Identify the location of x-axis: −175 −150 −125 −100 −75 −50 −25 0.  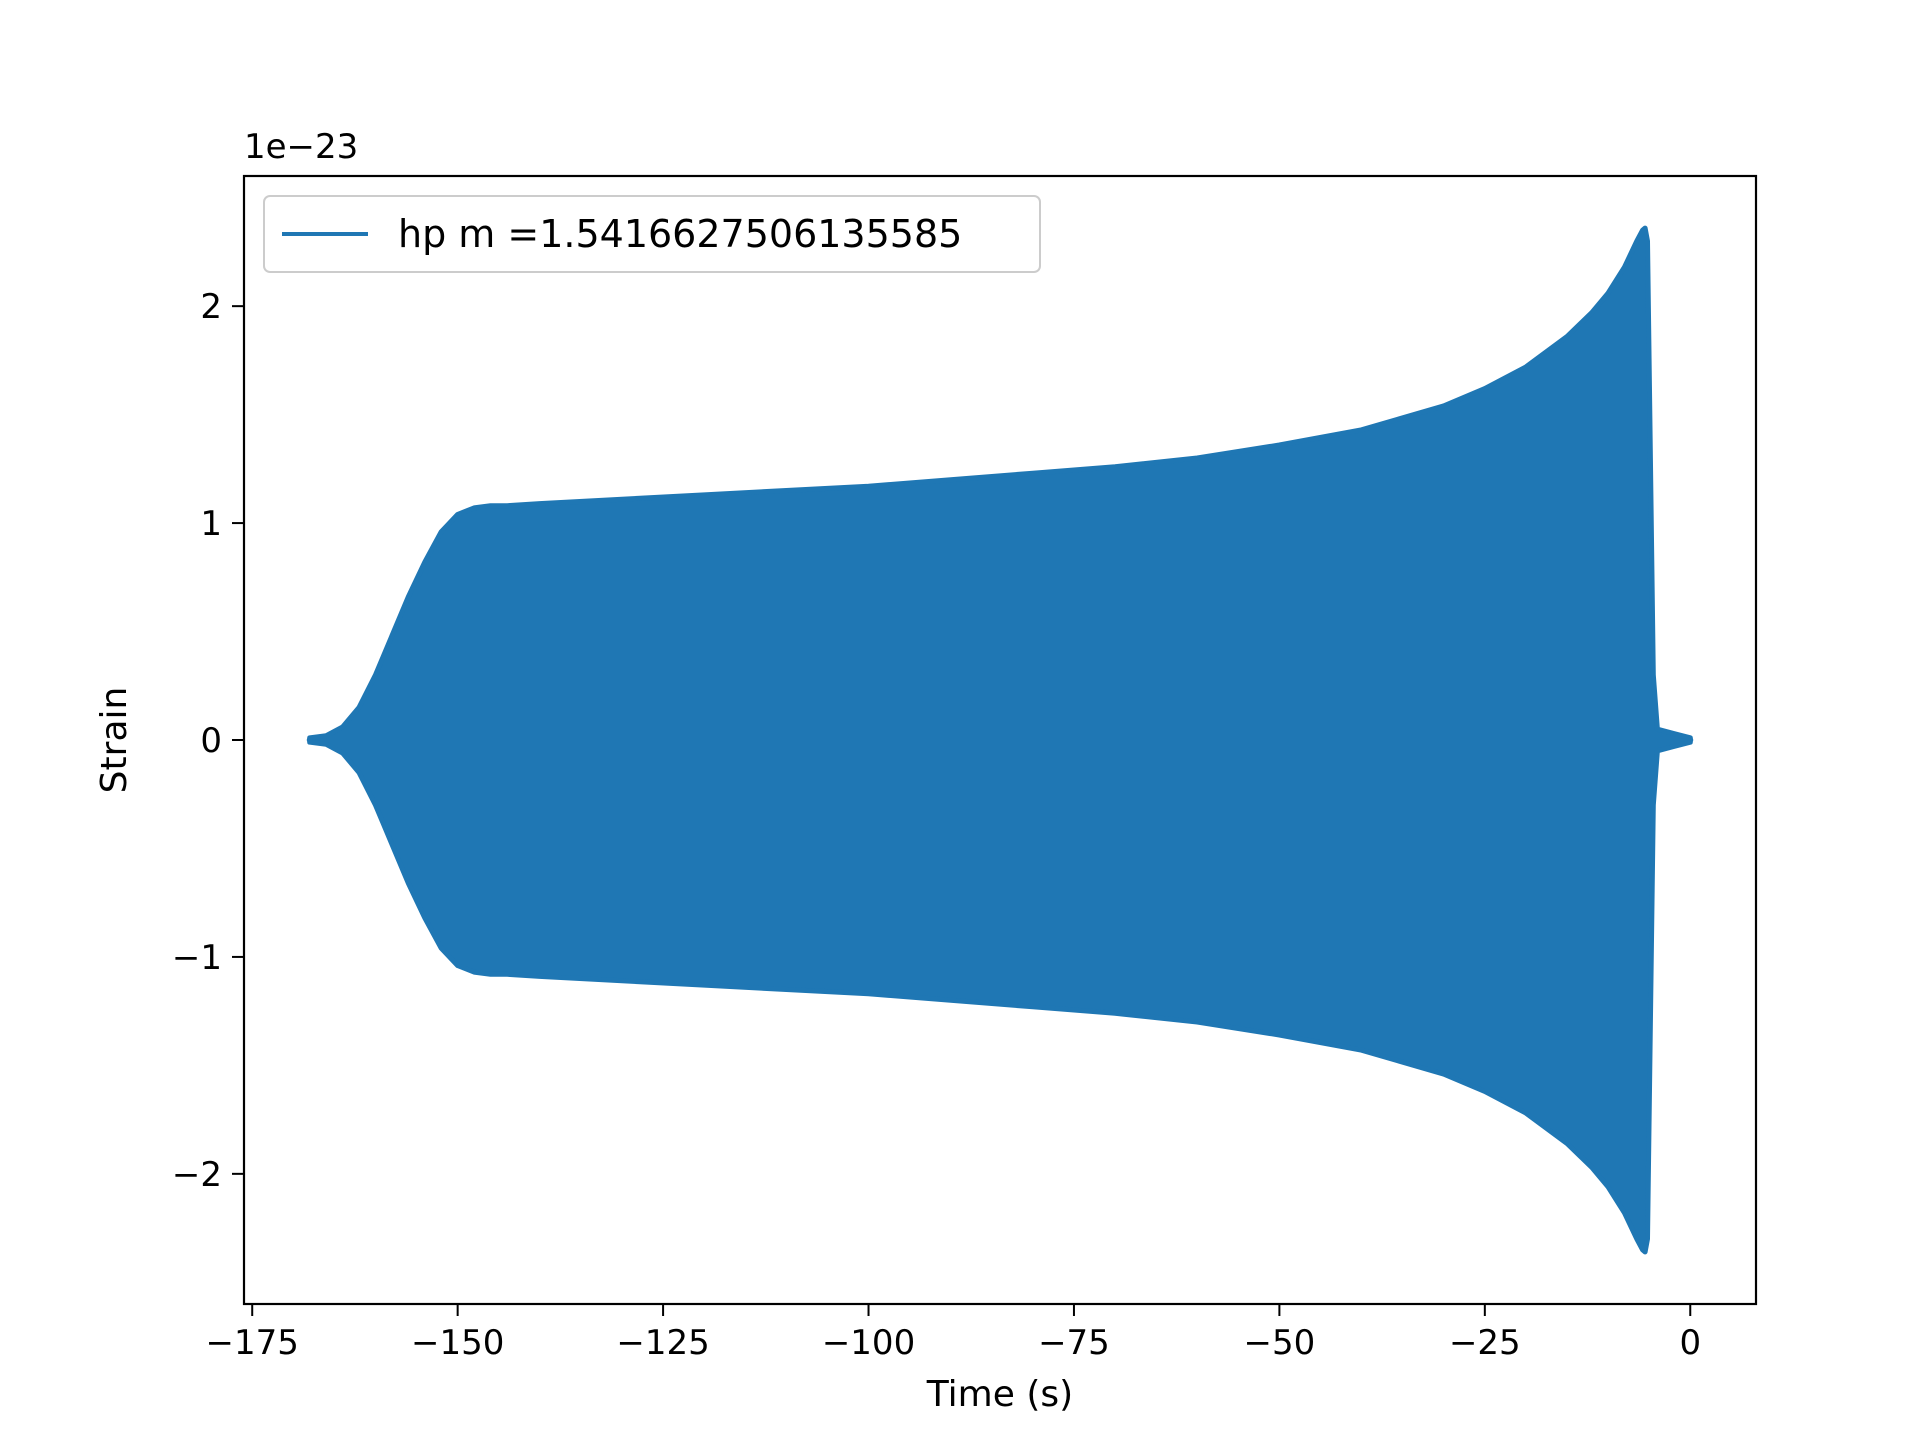
(953, 1333).